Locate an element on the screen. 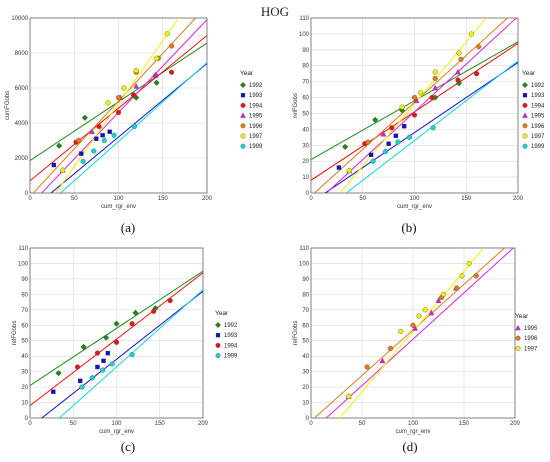 The width and height of the screenshot is (550, 462). legend-label-1992: 1992 is located at coordinates (256, 86).